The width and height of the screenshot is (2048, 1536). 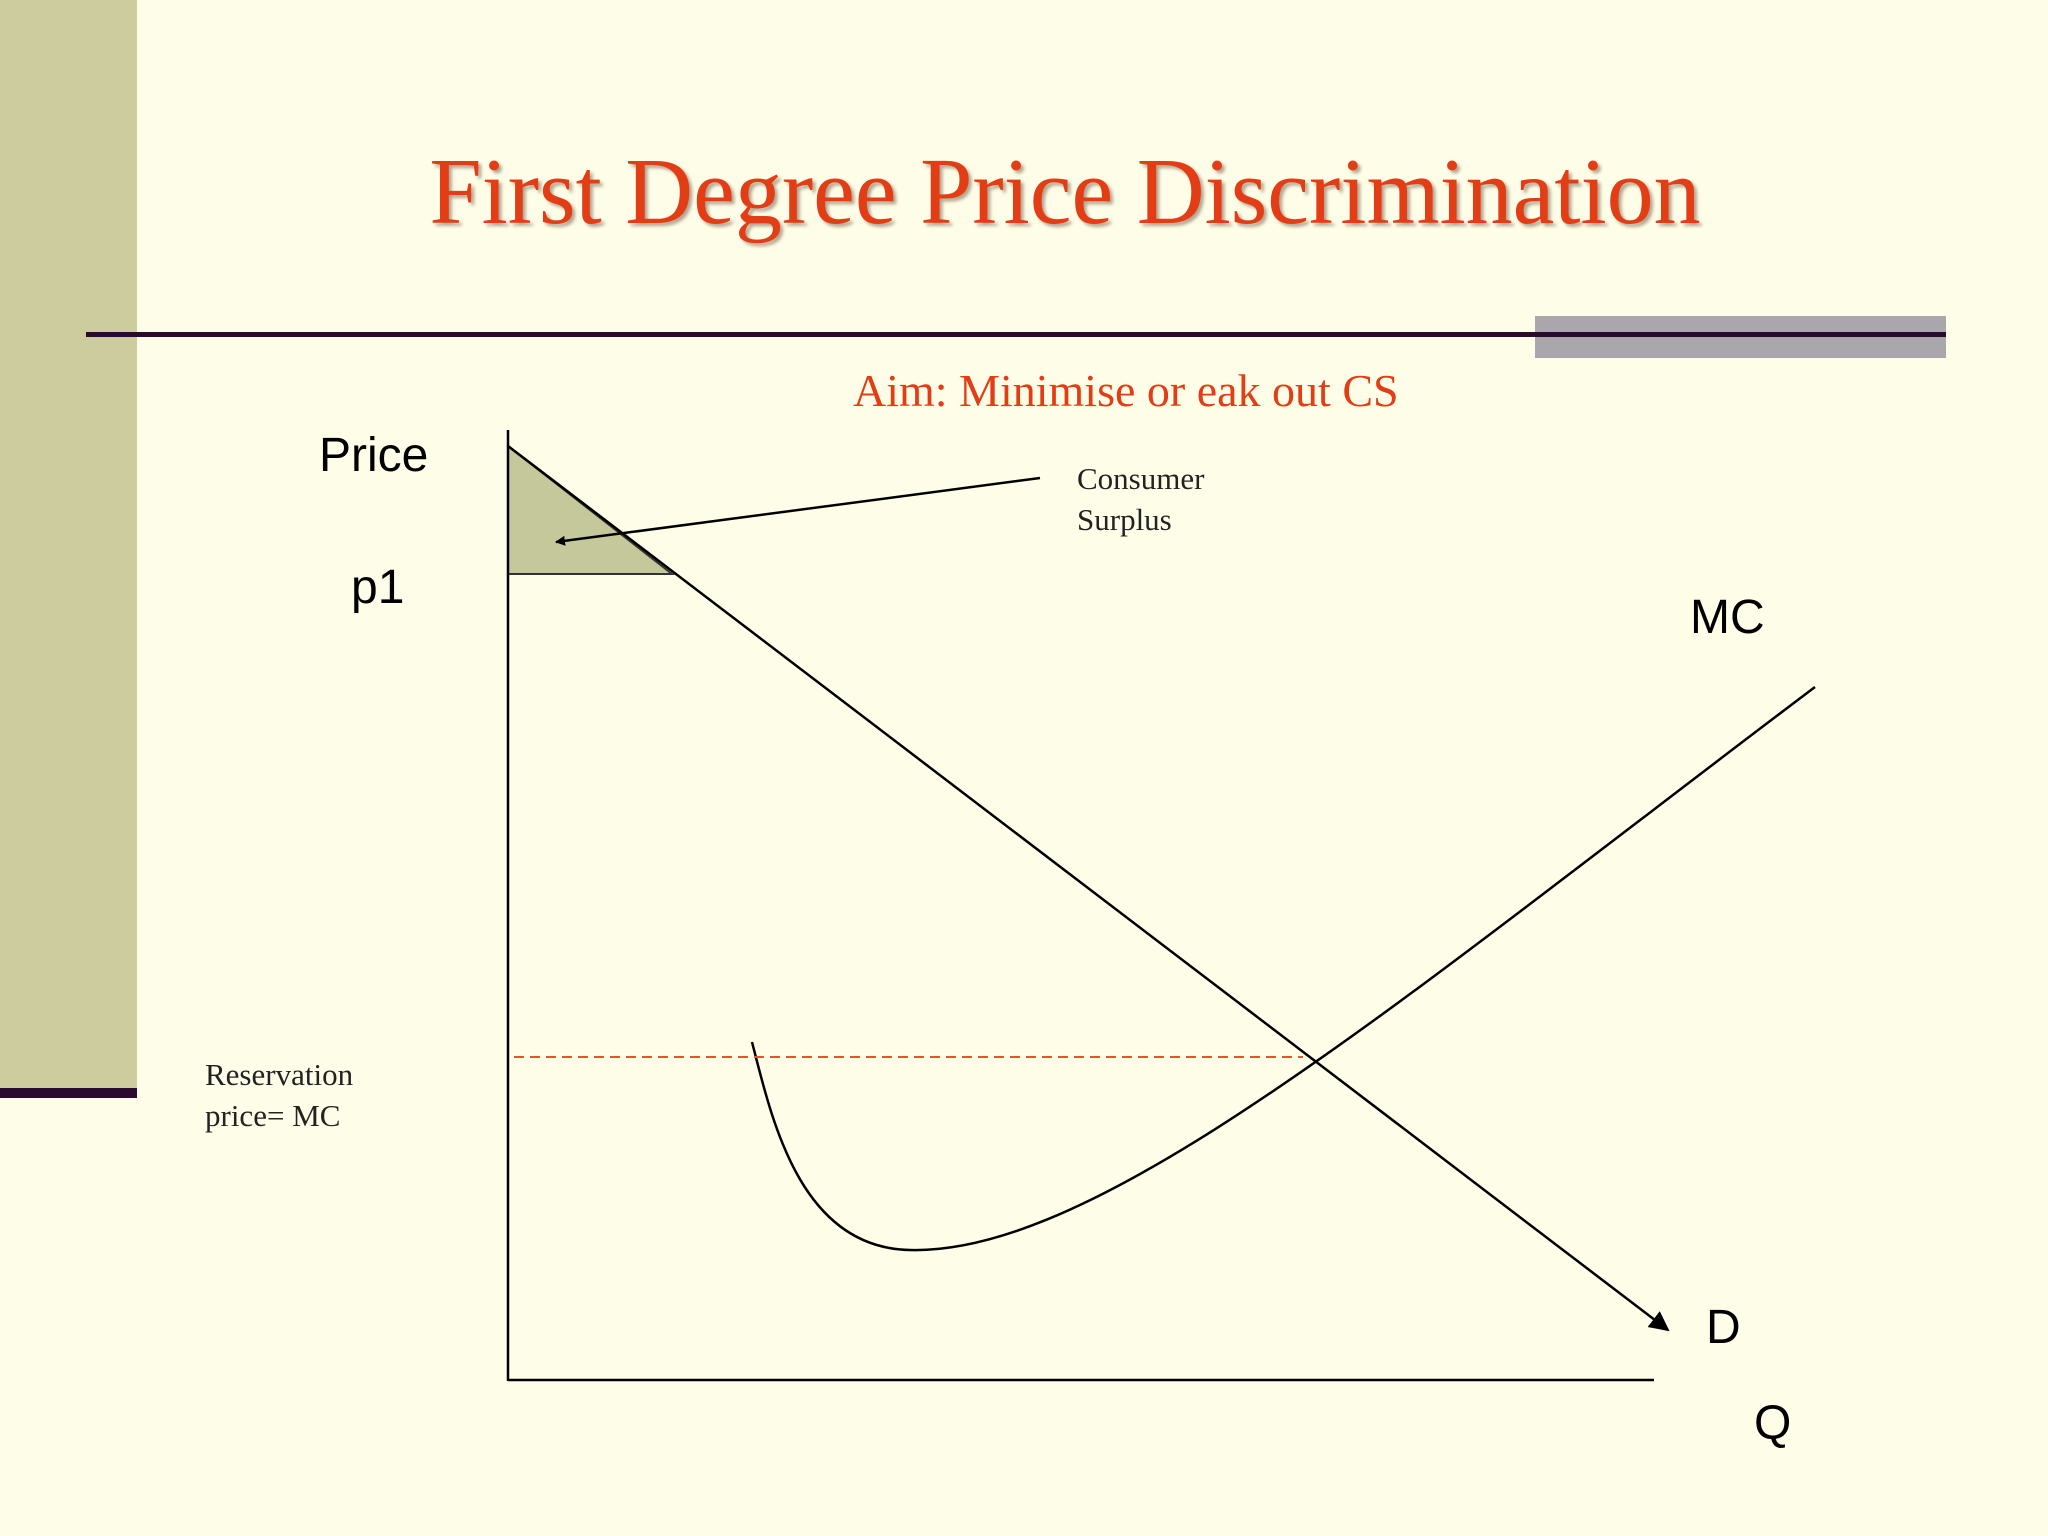 What do you see at coordinates (279, 1095) in the screenshot?
I see `reservation-price-label: Reservation price= MC` at bounding box center [279, 1095].